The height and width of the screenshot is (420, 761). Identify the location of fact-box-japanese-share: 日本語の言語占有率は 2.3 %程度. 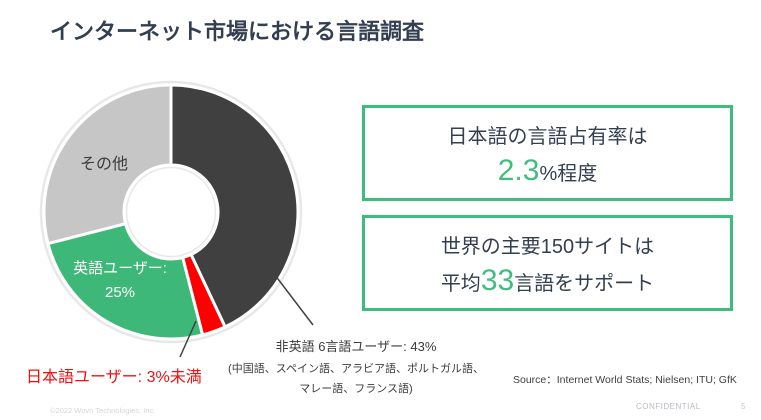
(547, 153).